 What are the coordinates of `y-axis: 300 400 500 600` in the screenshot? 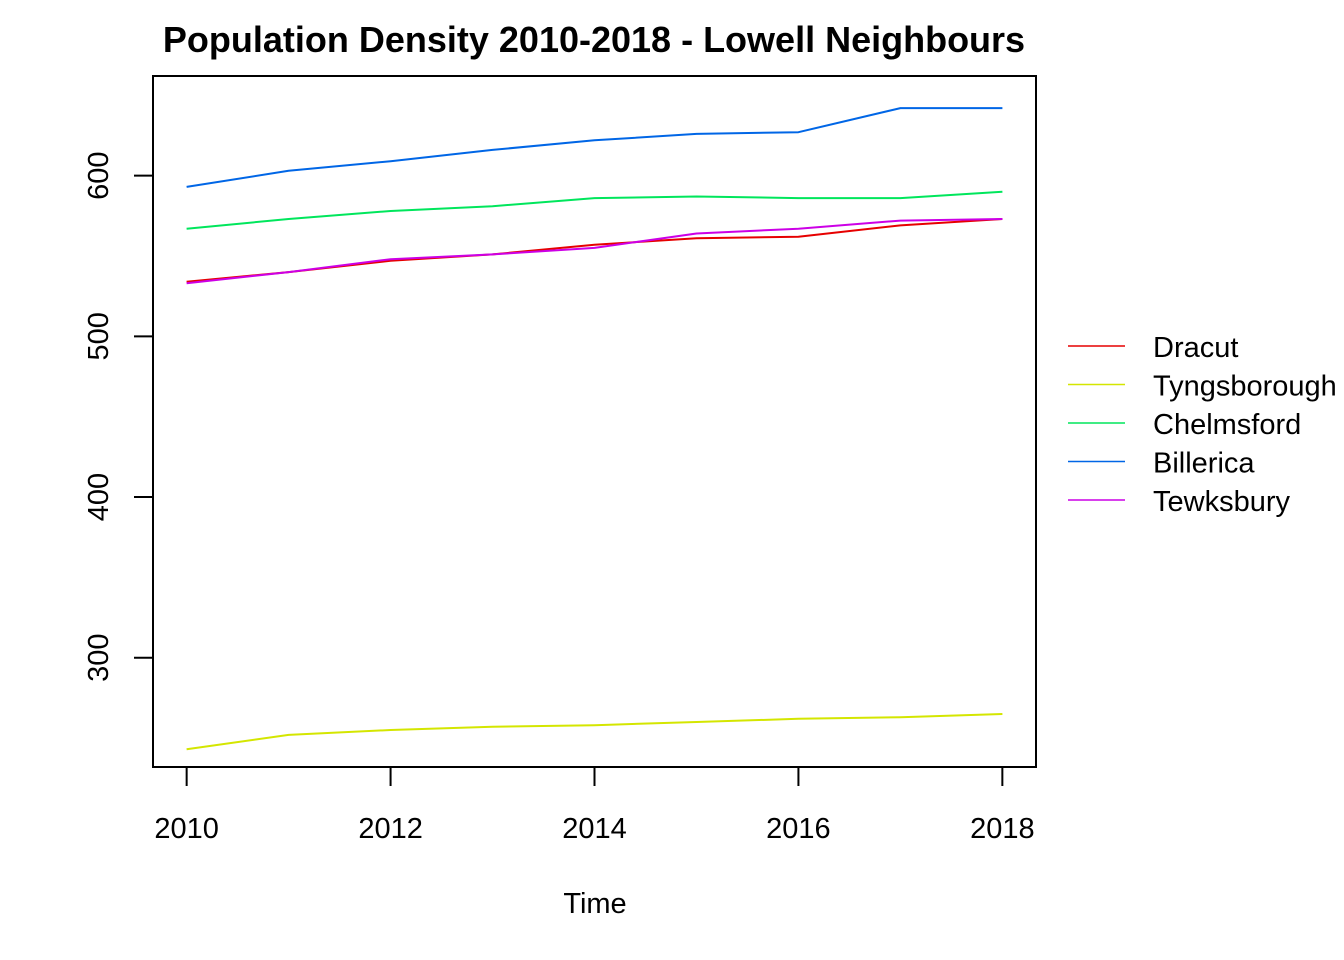 It's located at (118, 416).